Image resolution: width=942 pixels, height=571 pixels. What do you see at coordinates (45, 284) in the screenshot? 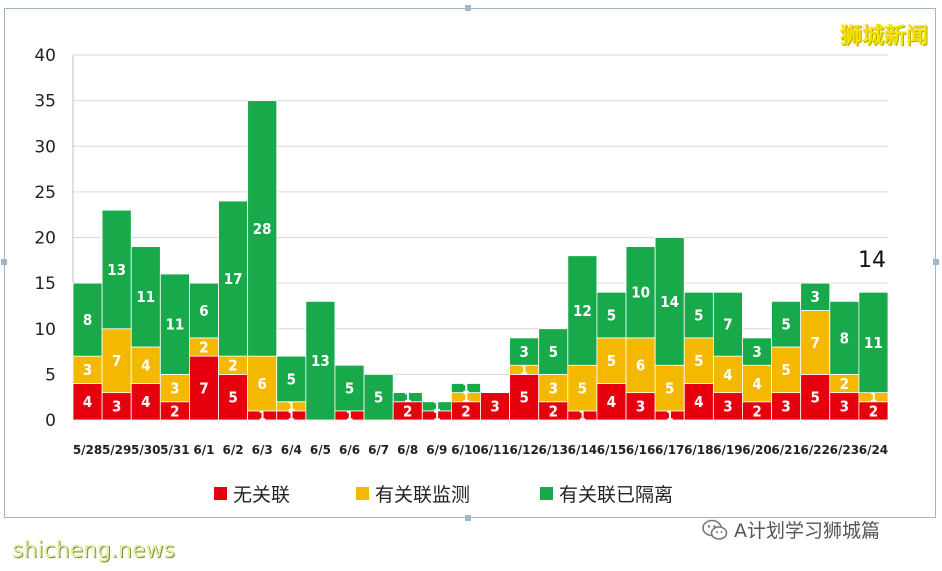
I see `y-tick-label: 15` at bounding box center [45, 284].